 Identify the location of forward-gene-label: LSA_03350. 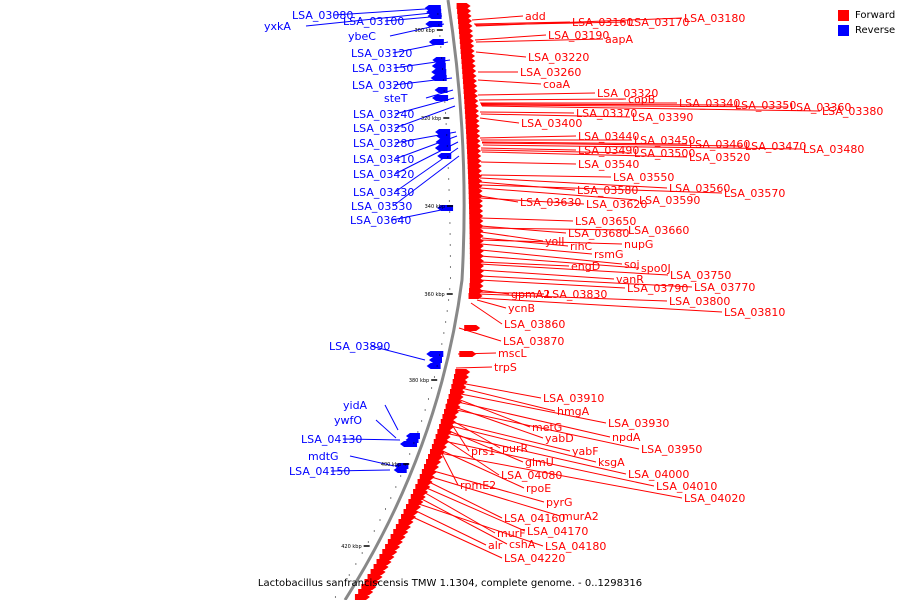
(765, 105).